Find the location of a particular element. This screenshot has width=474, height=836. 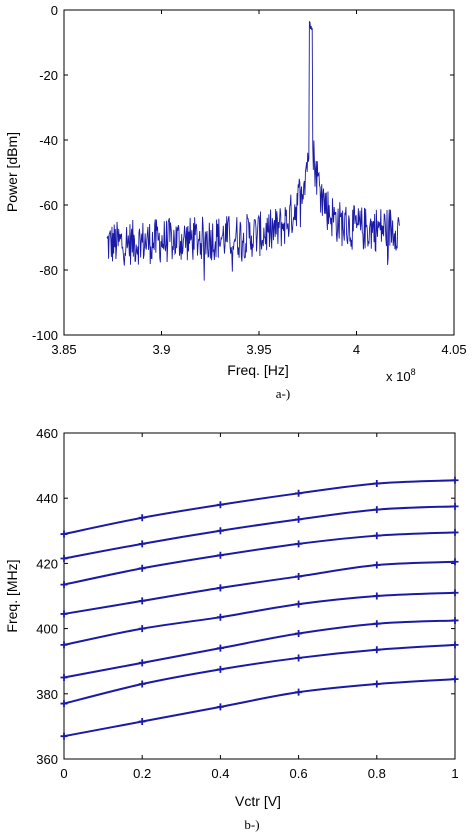

tuning-x-axis-label: Vctr [V] is located at coordinates (258, 801).